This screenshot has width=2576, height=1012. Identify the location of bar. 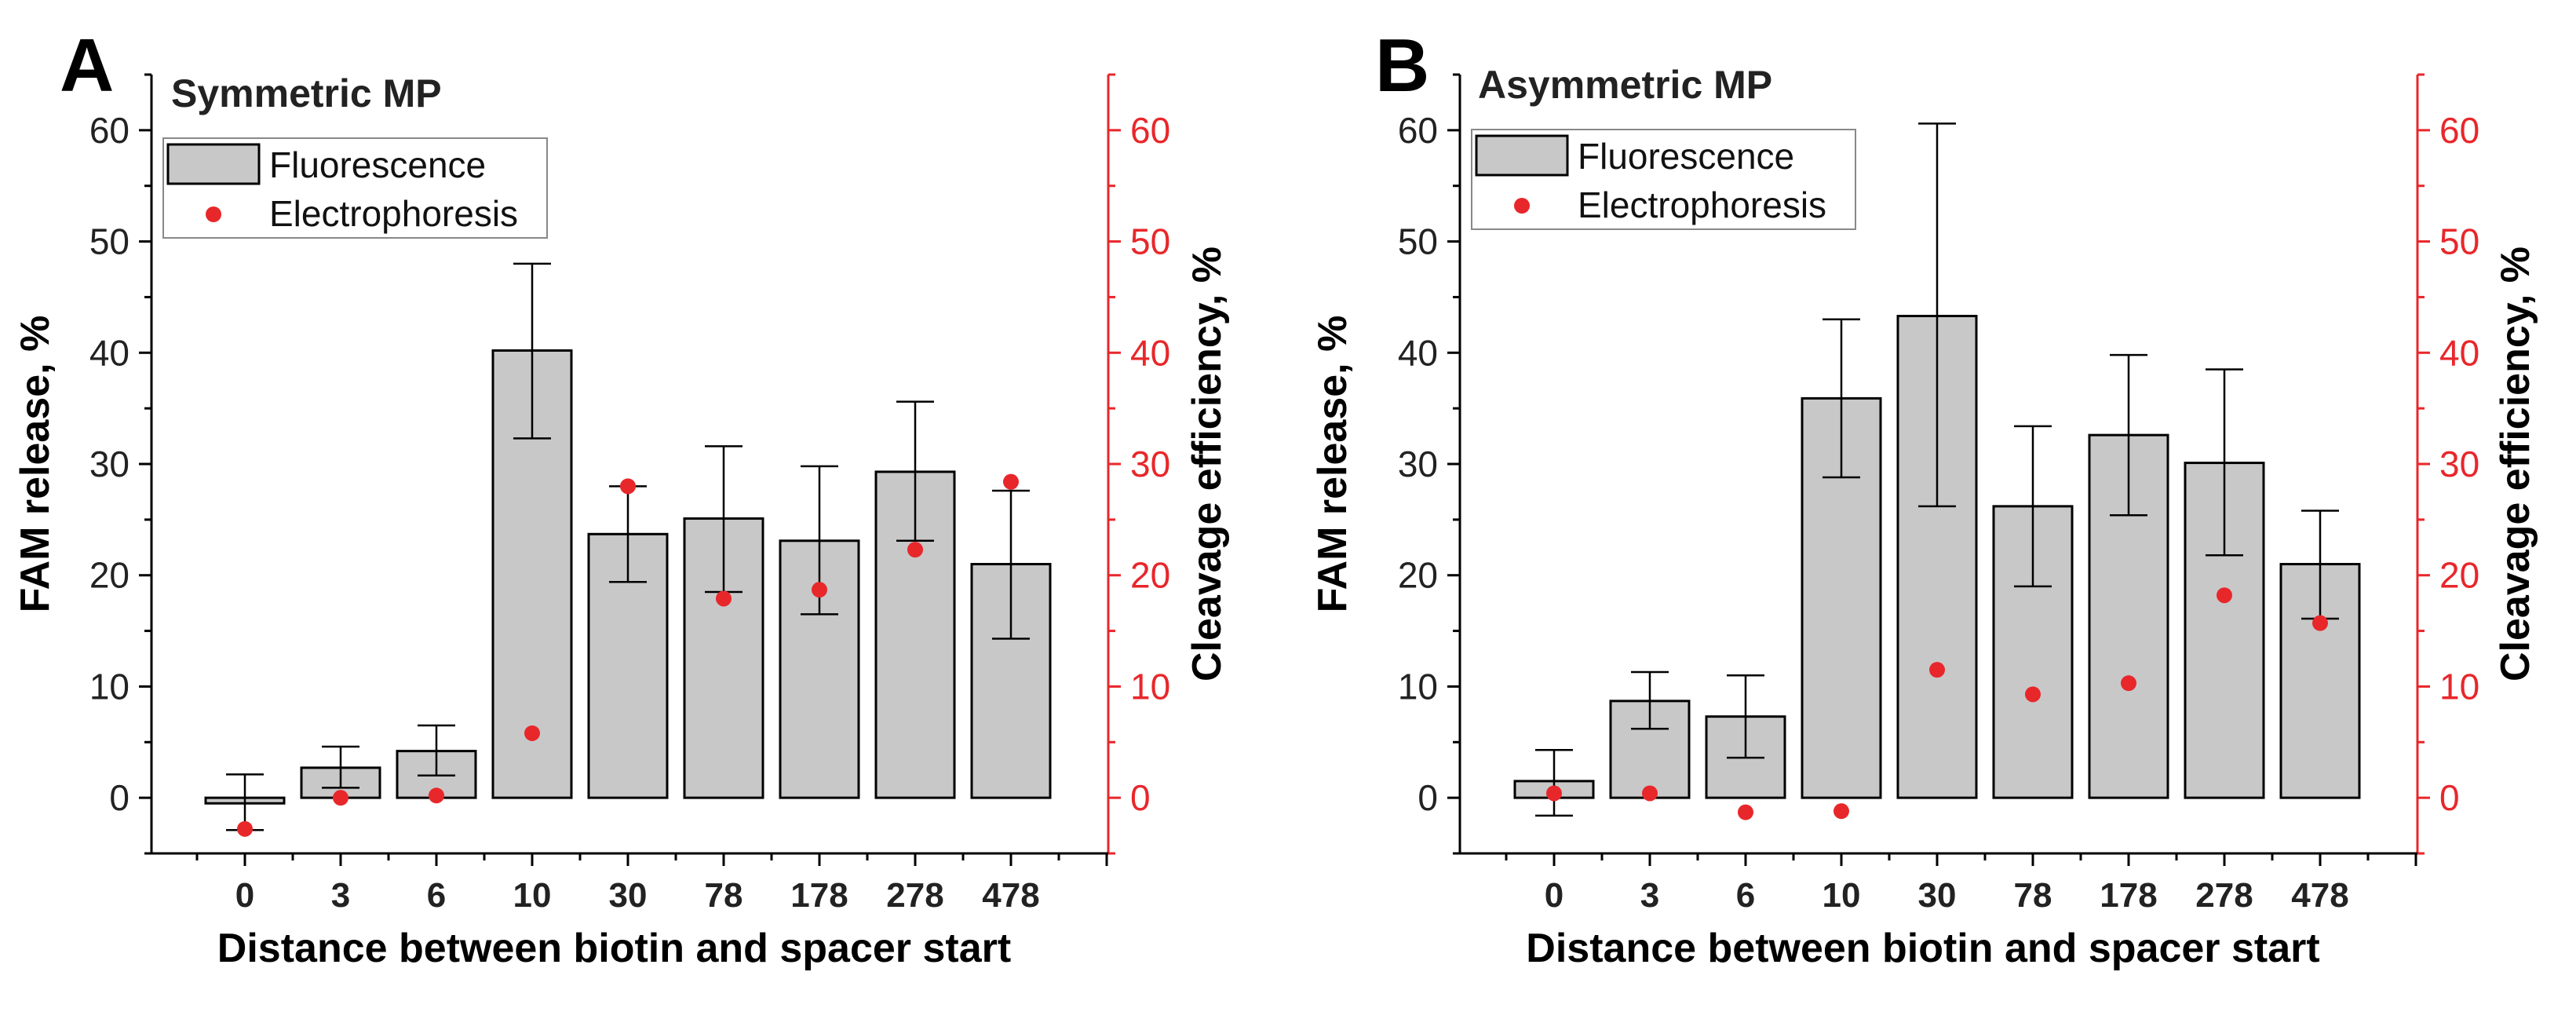
(2128, 616).